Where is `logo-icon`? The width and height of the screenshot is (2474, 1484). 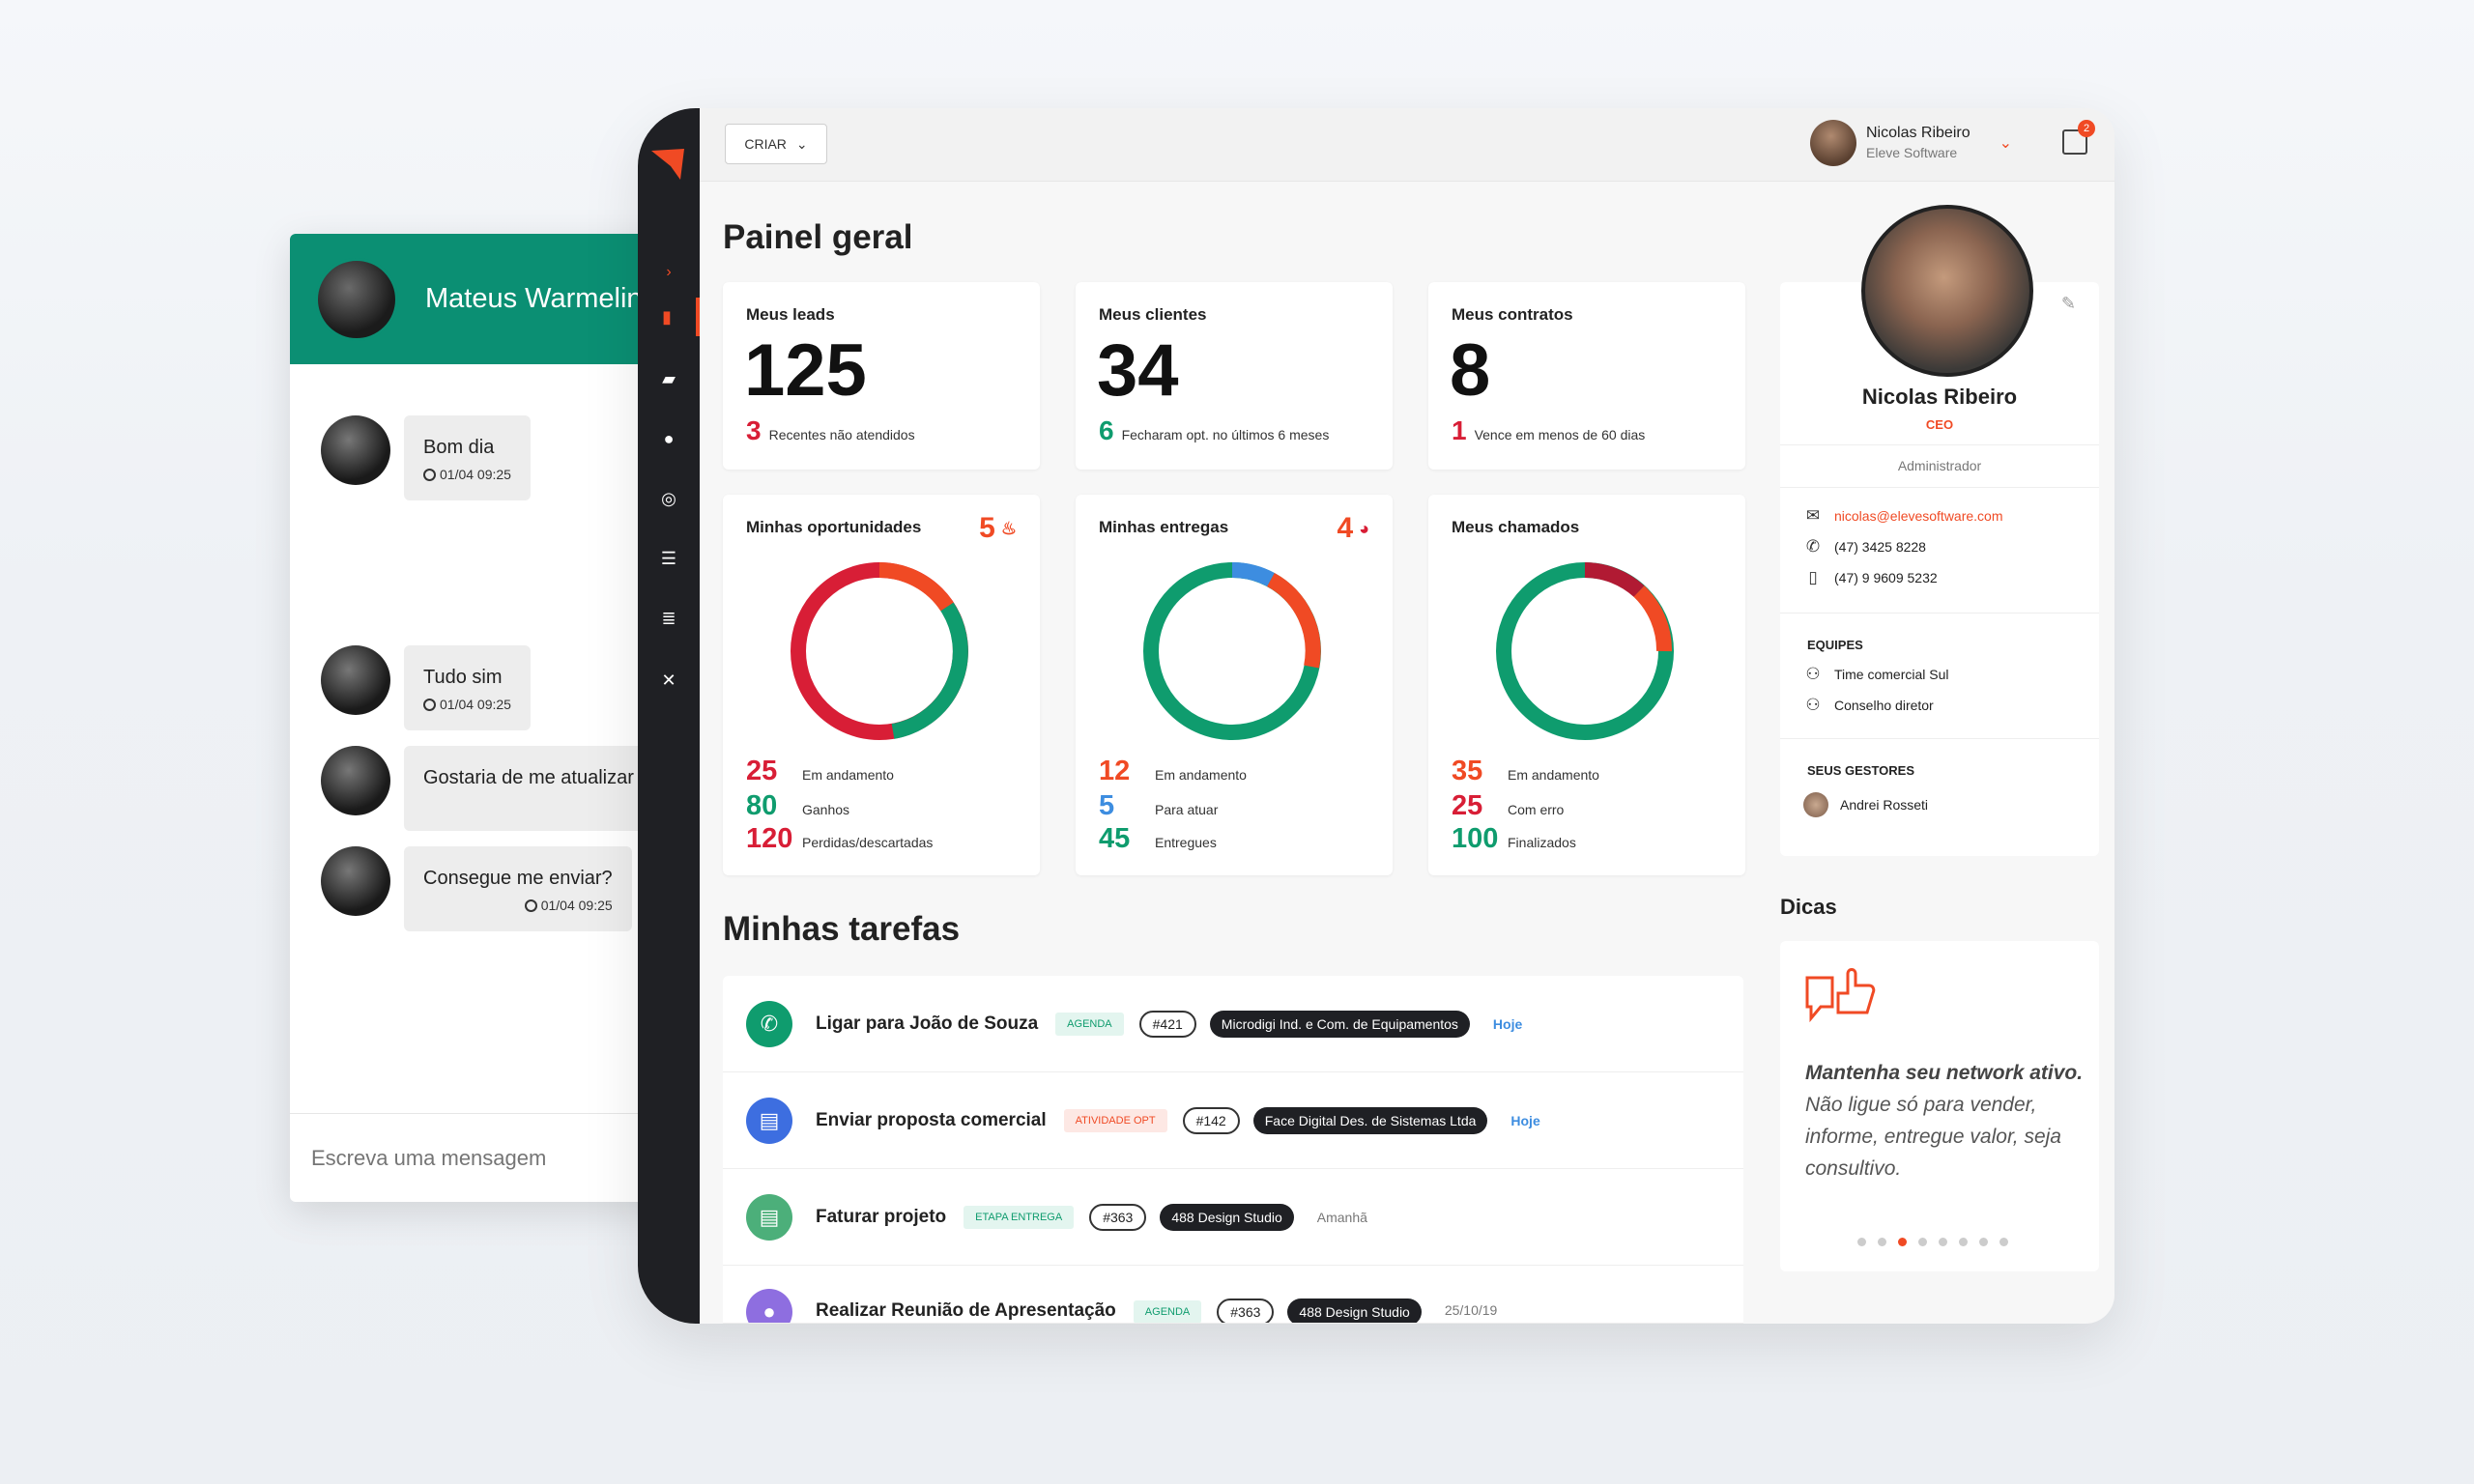
logo-icon is located at coordinates (668, 164).